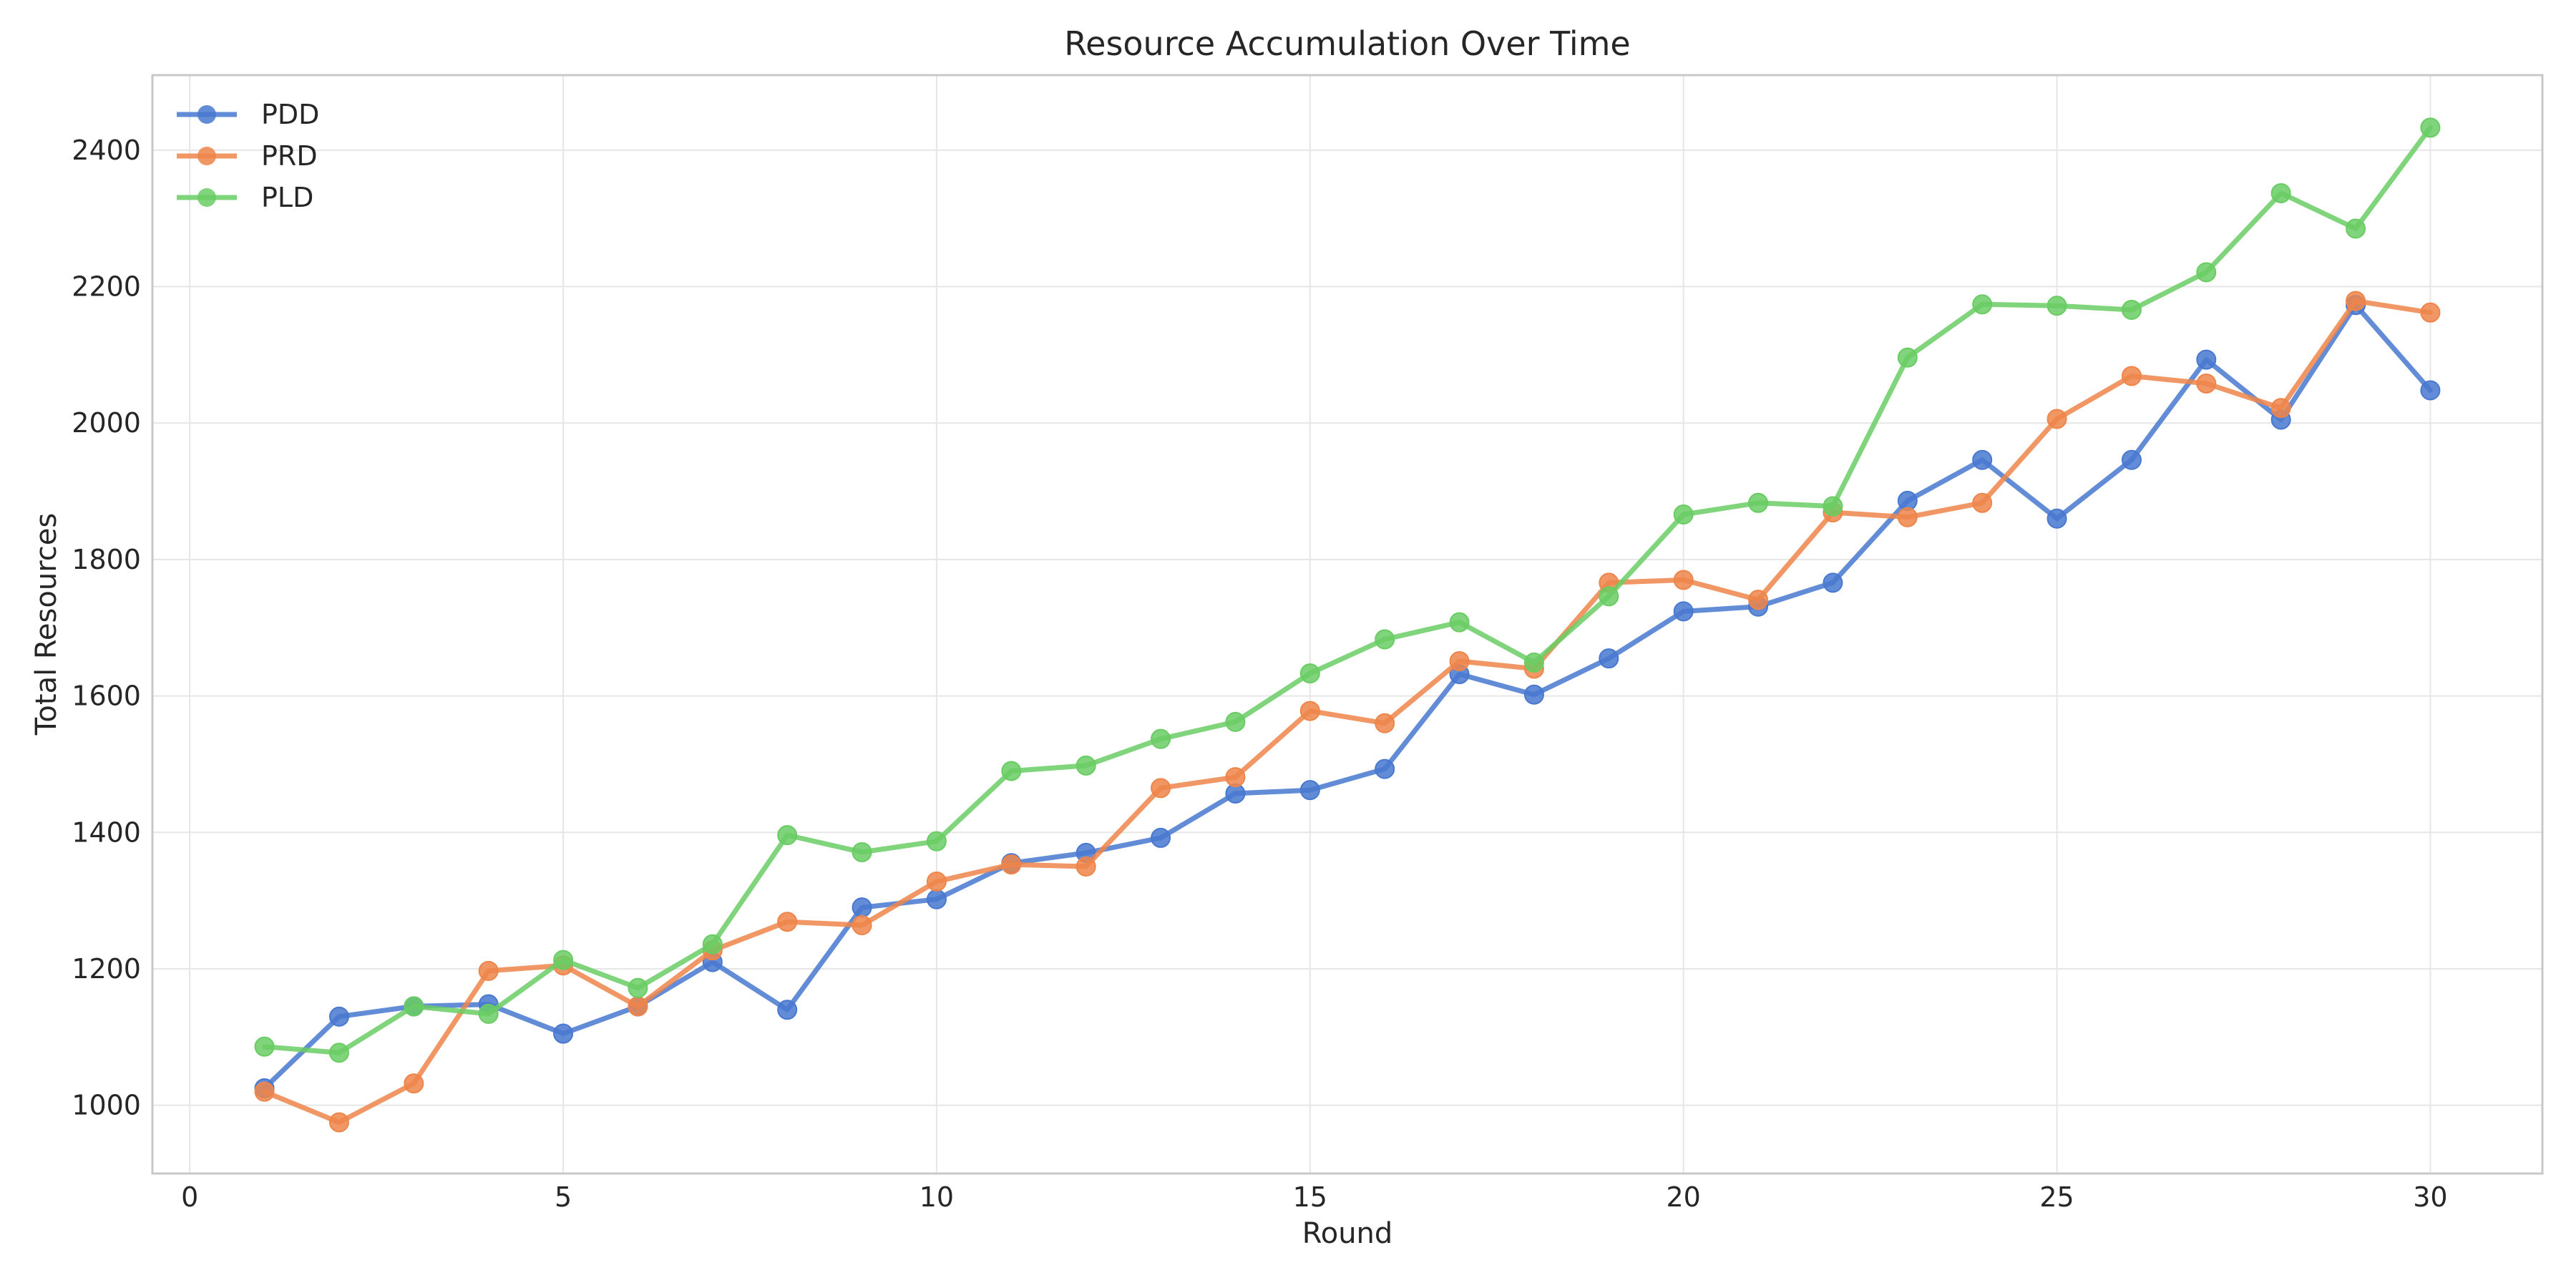 This screenshot has width=2576, height=1288. I want to click on legend-label: PDD, so click(290, 114).